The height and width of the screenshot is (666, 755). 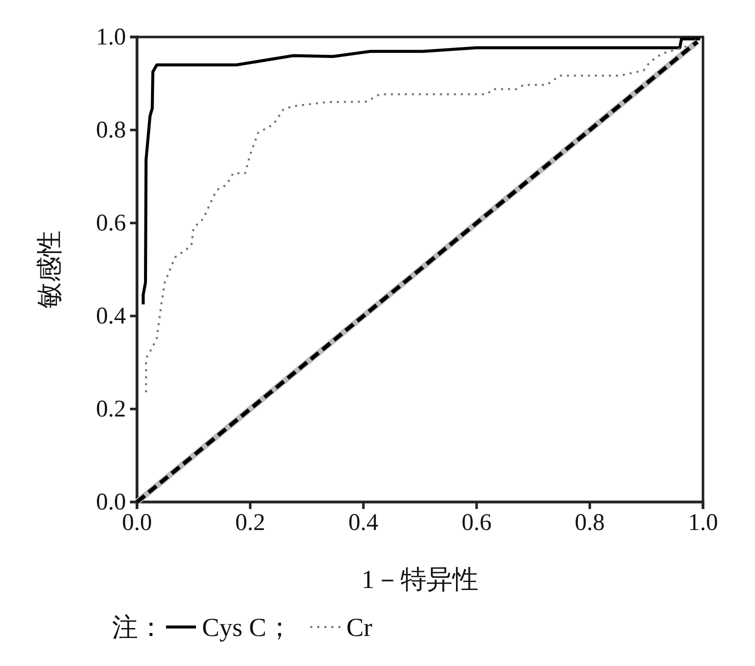 I want to click on legend-label: Cys C；, so click(x=247, y=627).